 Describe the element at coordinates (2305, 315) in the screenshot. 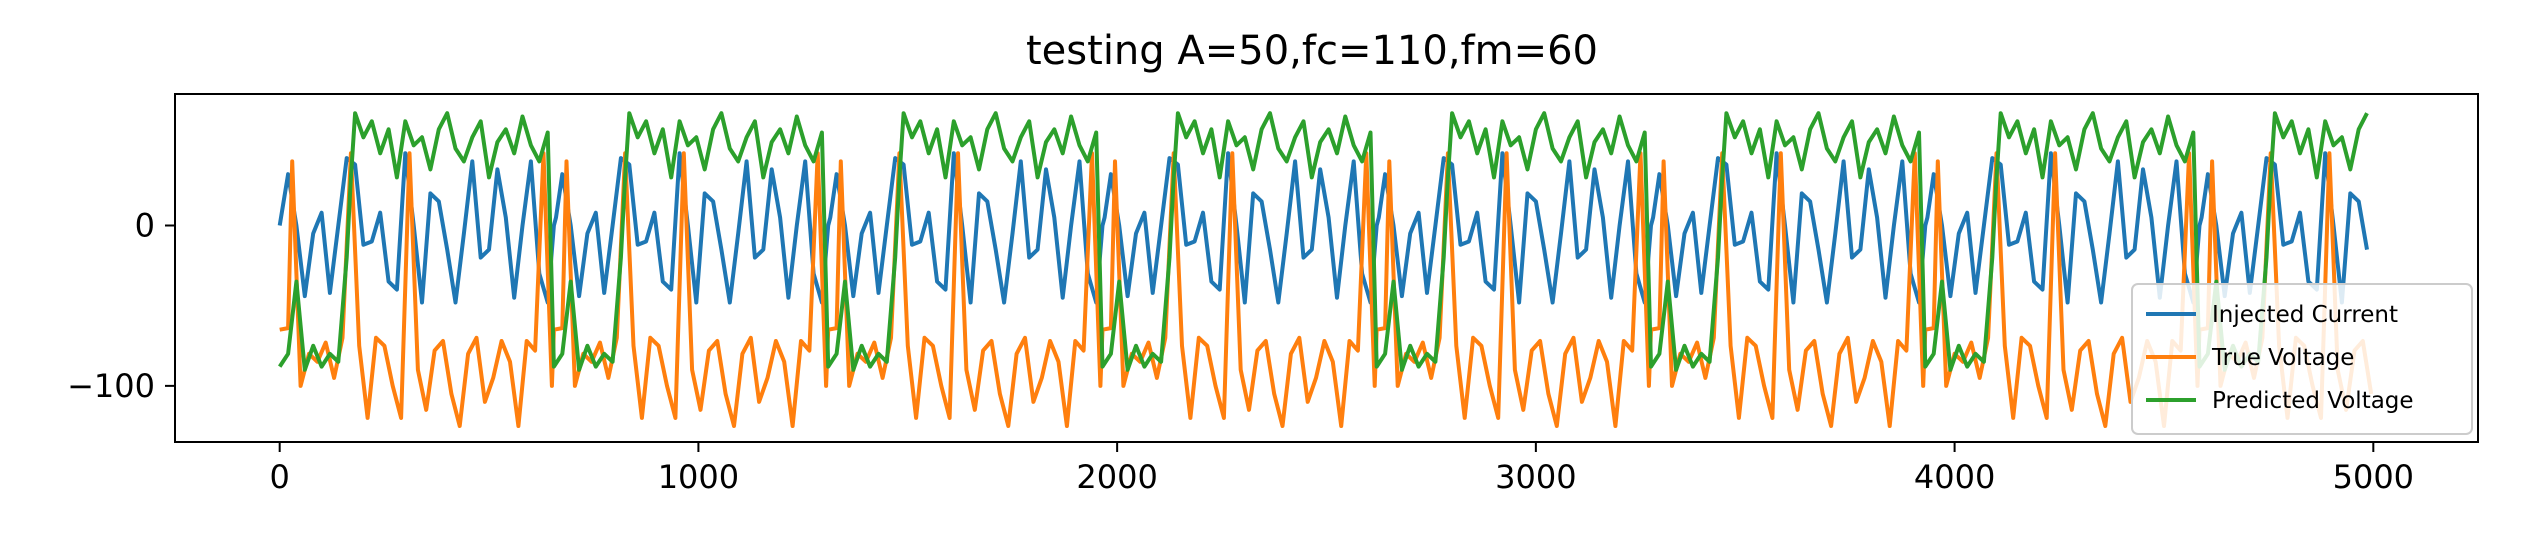

I see `legend-label-injected-current: Injected Current` at that location.